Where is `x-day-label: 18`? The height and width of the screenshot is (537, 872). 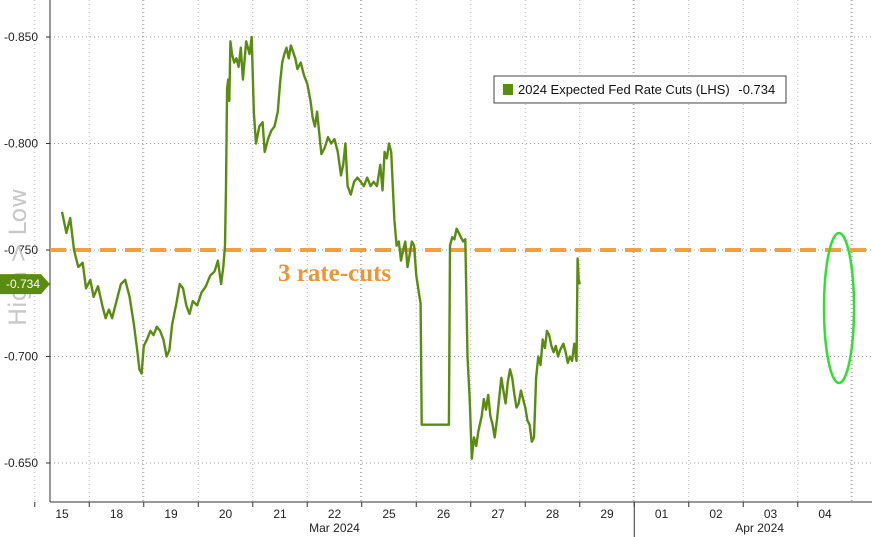
x-day-label: 18 is located at coordinates (117, 514).